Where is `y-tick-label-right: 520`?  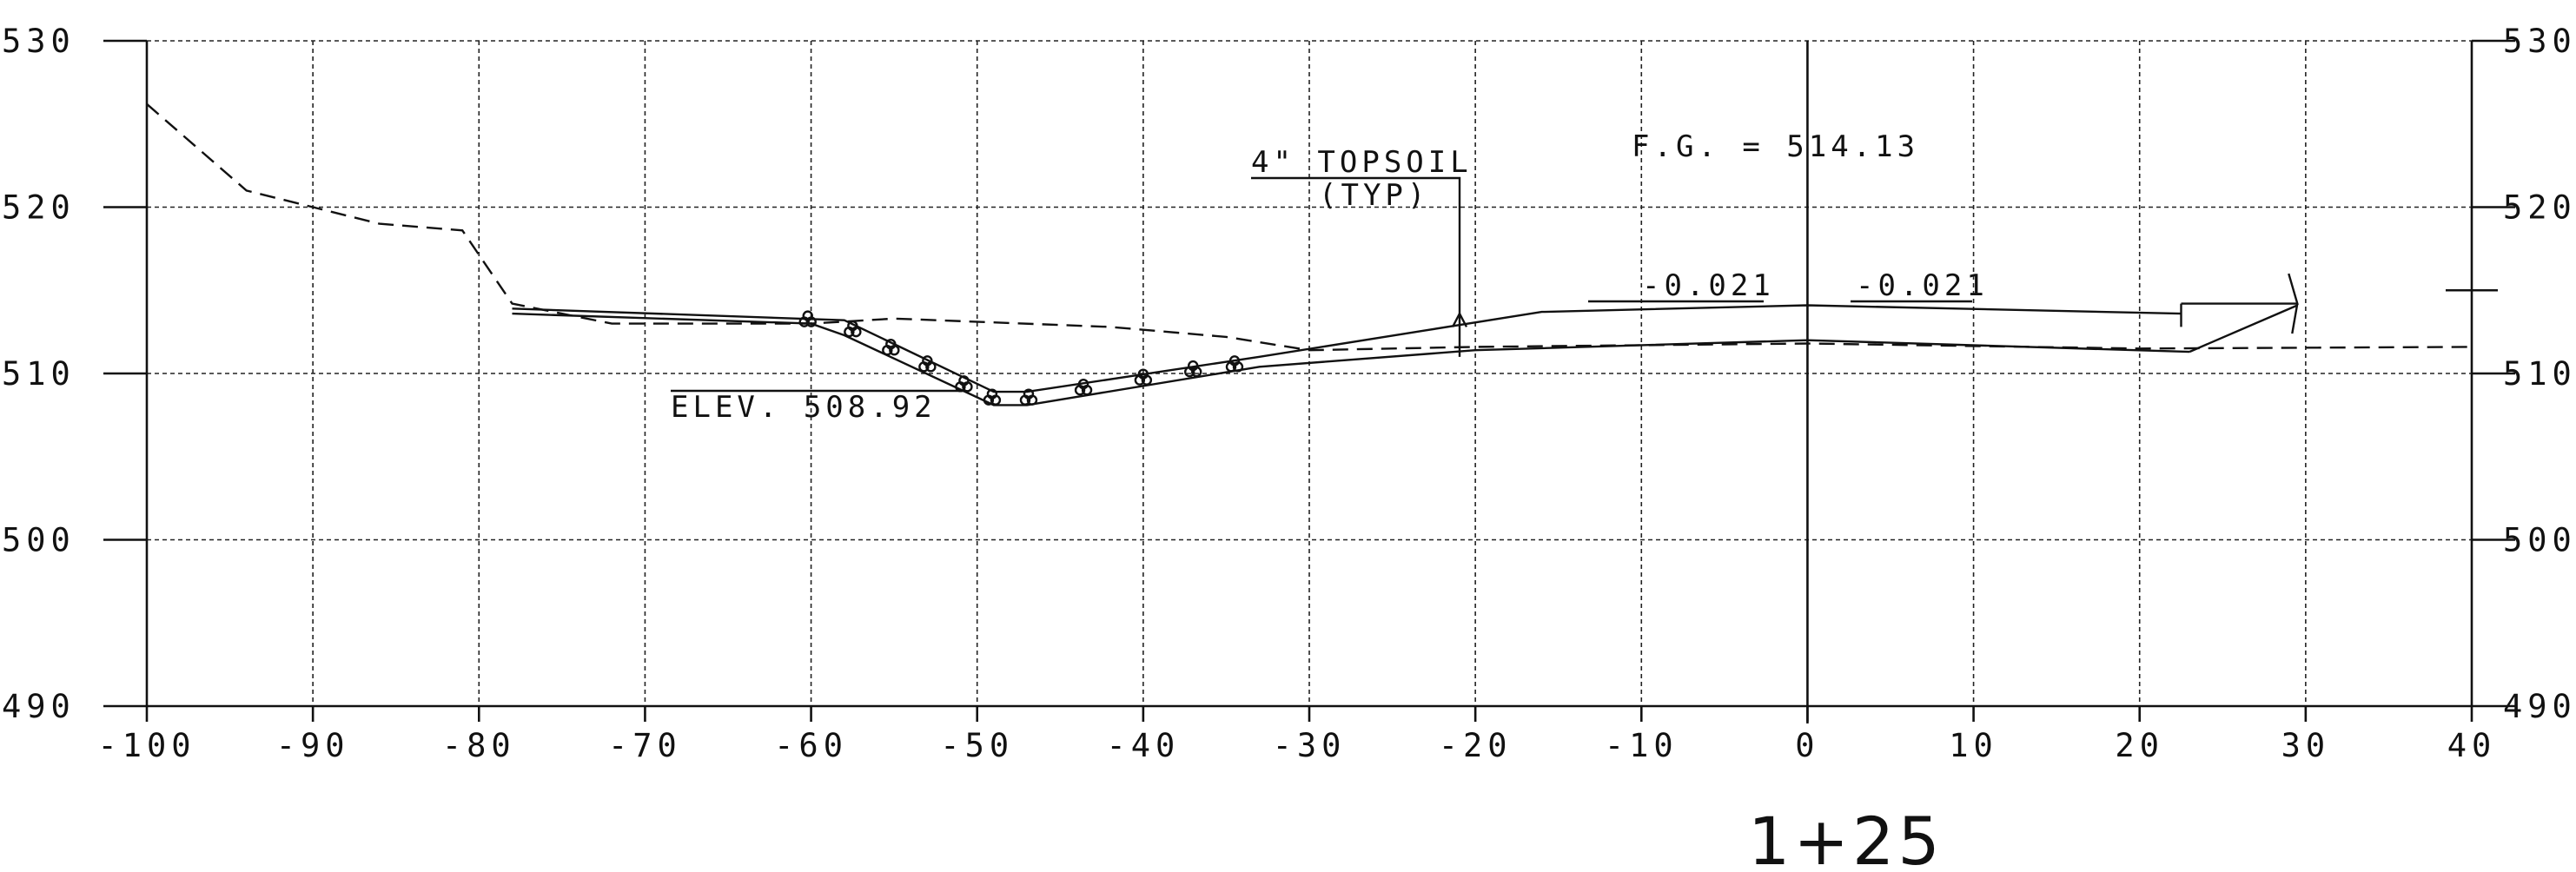 y-tick-label-right: 520 is located at coordinates (2539, 208).